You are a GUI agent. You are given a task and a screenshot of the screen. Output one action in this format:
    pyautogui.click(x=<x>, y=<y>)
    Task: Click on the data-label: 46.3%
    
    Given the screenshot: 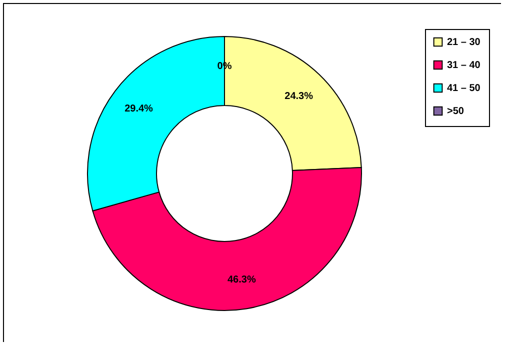 What is the action you would take?
    pyautogui.click(x=241, y=280)
    